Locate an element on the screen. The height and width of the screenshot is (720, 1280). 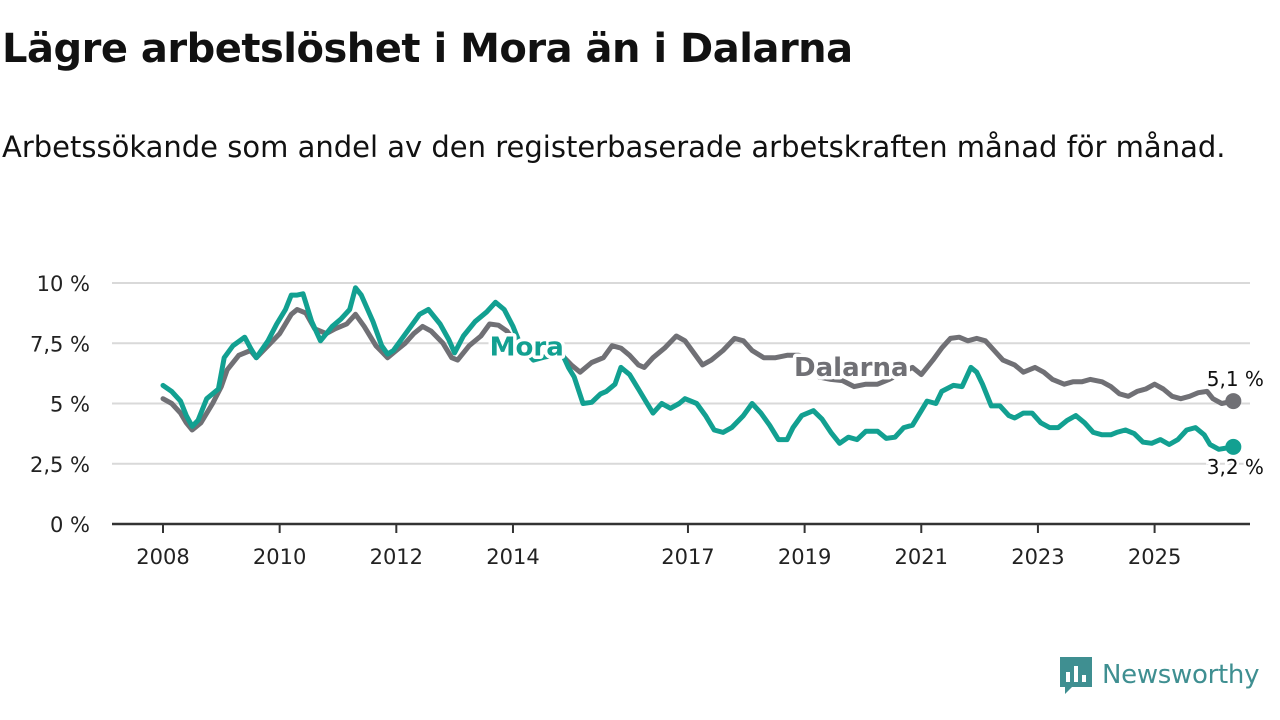
x-tick-label: 2023 is located at coordinates (1037, 557).